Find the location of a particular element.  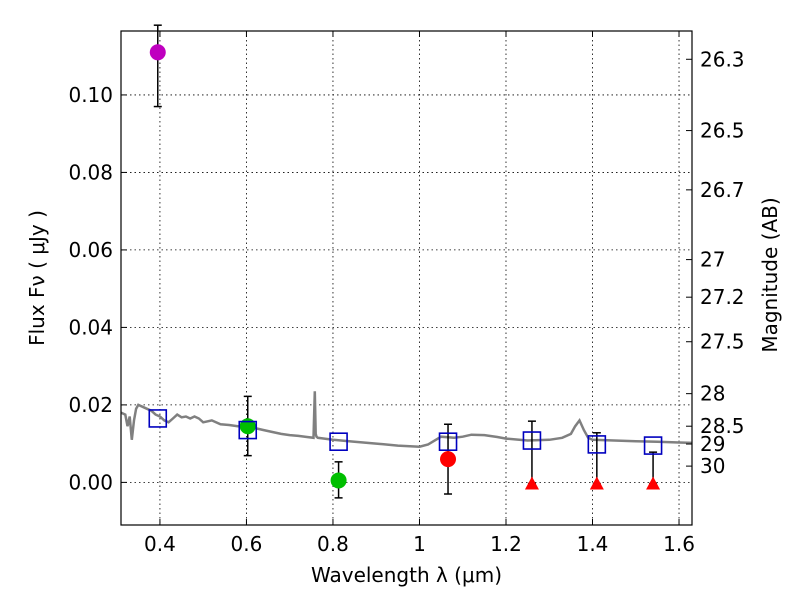

y-tick-label: 0.00 is located at coordinates (90, 482).